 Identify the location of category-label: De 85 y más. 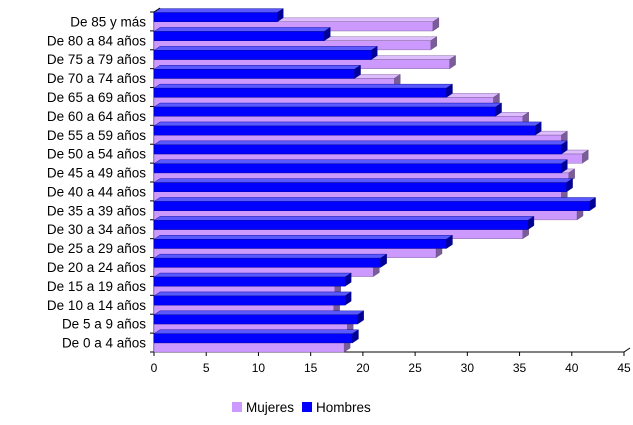
(108, 21).